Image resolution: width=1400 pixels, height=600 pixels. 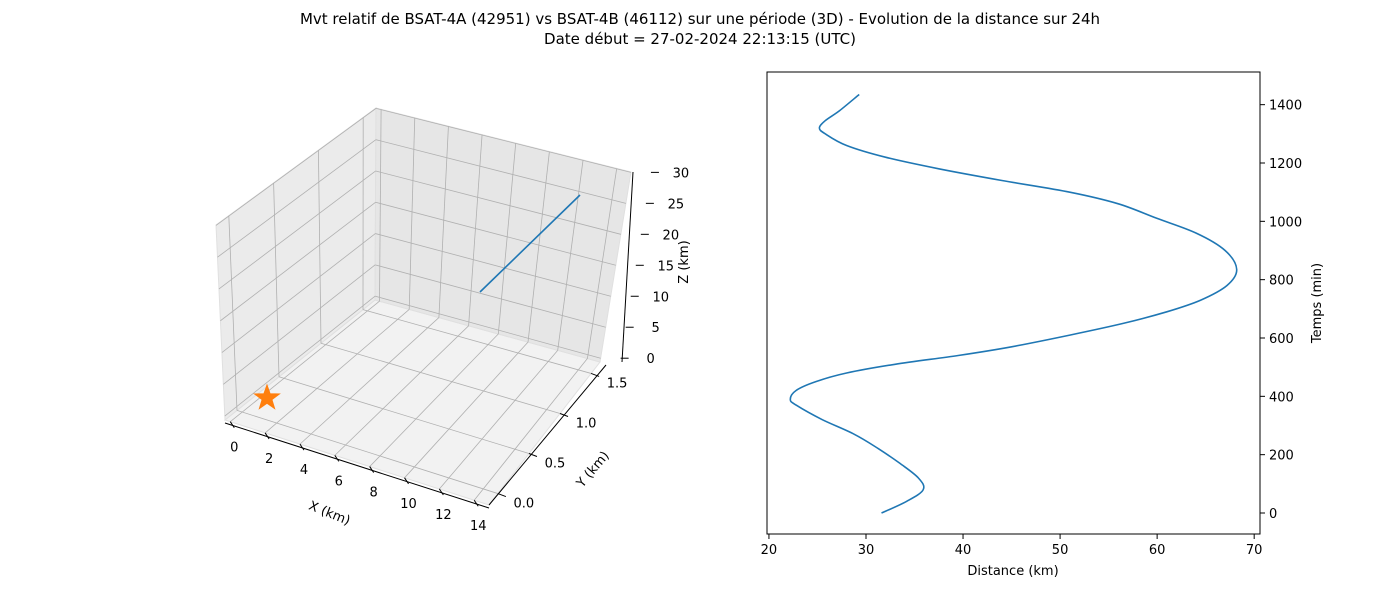 I want to click on tick-label-x: 12, so click(x=443, y=515).